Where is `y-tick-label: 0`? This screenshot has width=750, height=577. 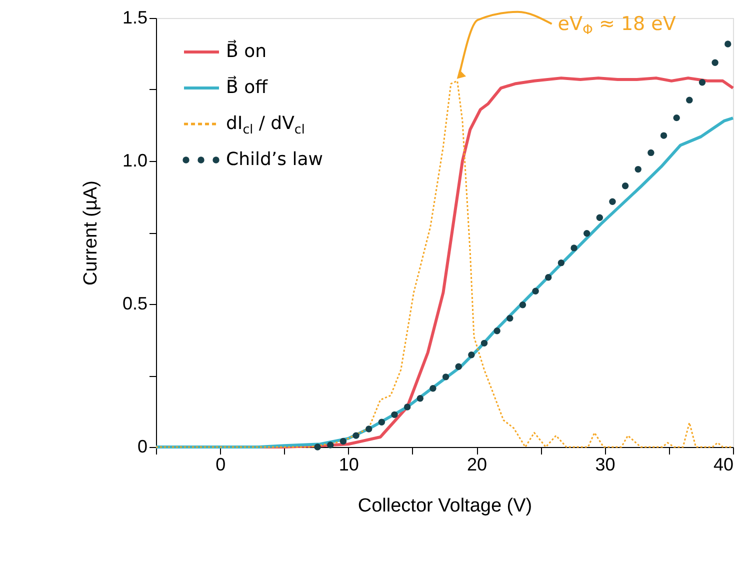
y-tick-label: 0 is located at coordinates (142, 446).